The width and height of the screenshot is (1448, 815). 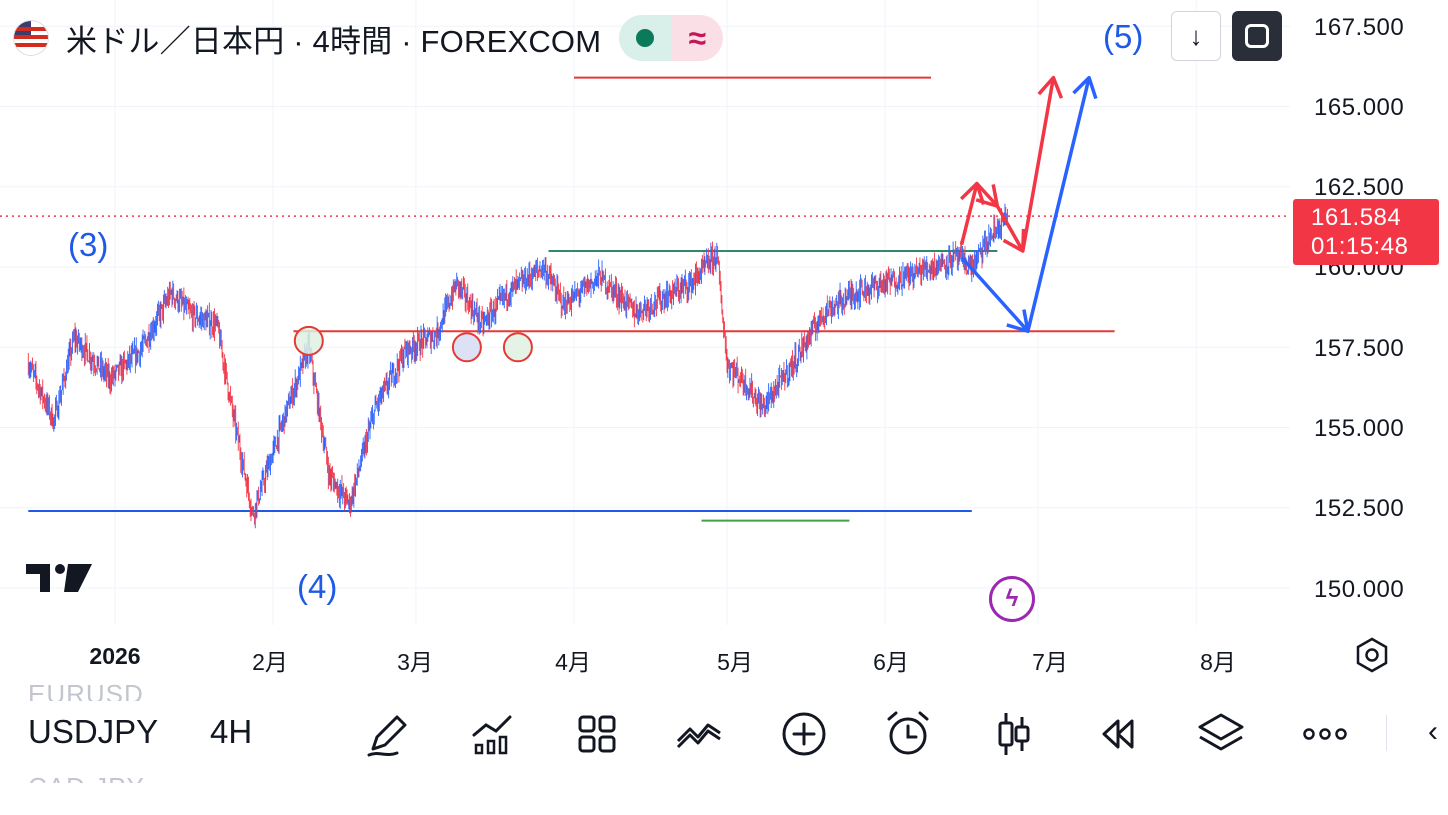 What do you see at coordinates (1360, 246) in the screenshot?
I see `bar-countdown: 01:15:48` at bounding box center [1360, 246].